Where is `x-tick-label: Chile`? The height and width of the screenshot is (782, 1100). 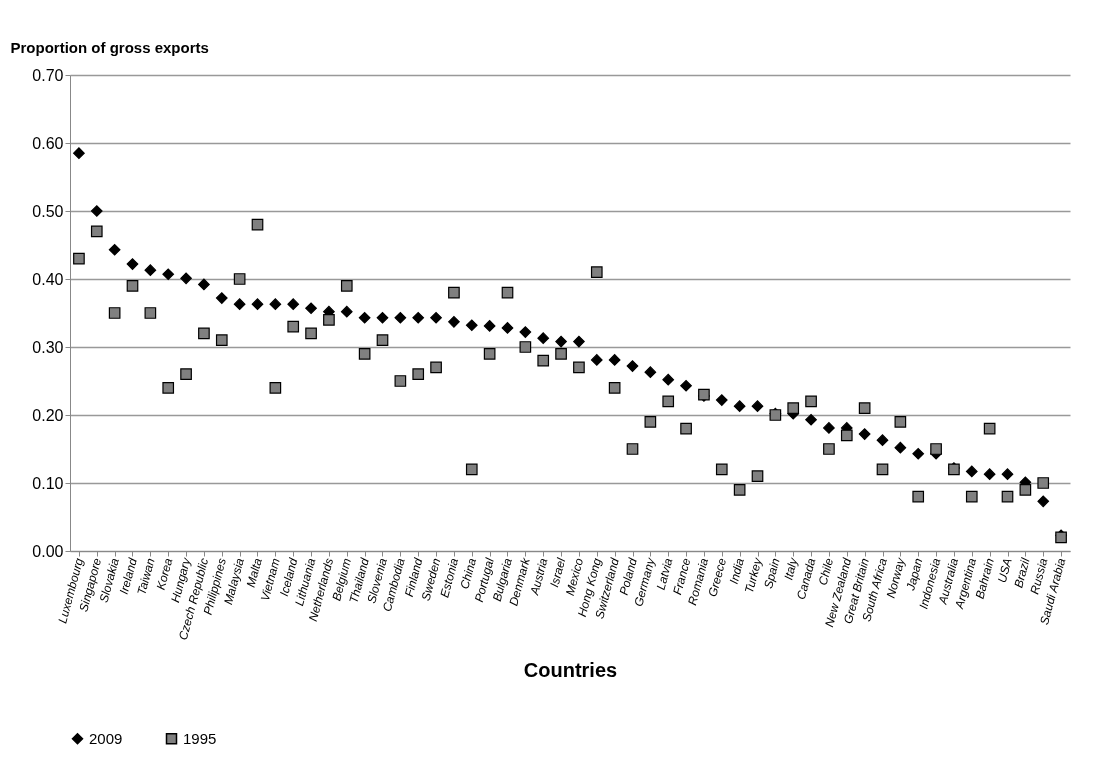
x-tick-label: Chile is located at coordinates (826, 571).